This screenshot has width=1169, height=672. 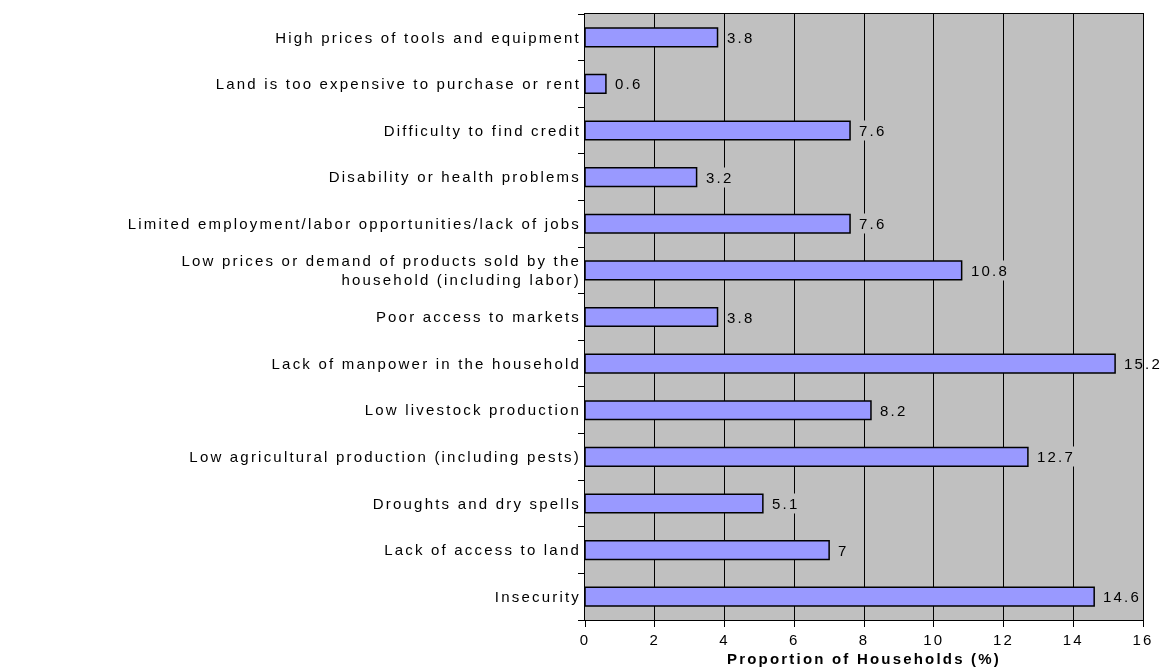 I want to click on x-tick-label: 12, so click(x=1003, y=639).